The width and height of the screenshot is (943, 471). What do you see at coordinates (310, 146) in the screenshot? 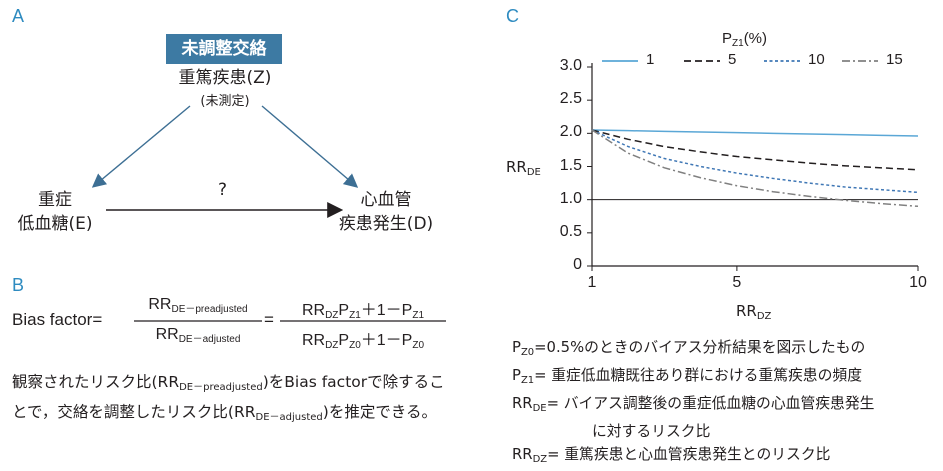
I see `arrow-confounder-to-outcome` at bounding box center [310, 146].